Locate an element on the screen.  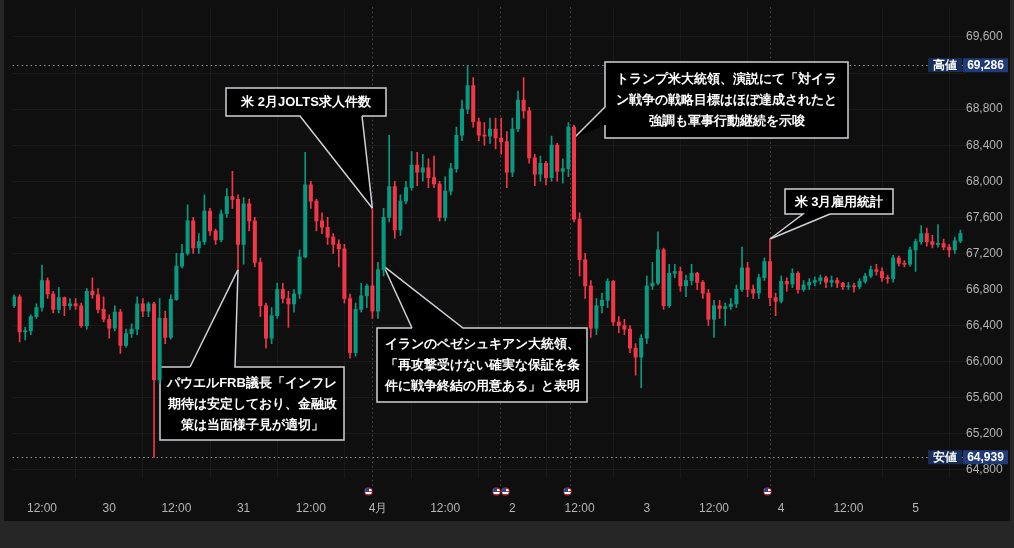
ref-line-label: 高値 69,286 is located at coordinates (969, 65).